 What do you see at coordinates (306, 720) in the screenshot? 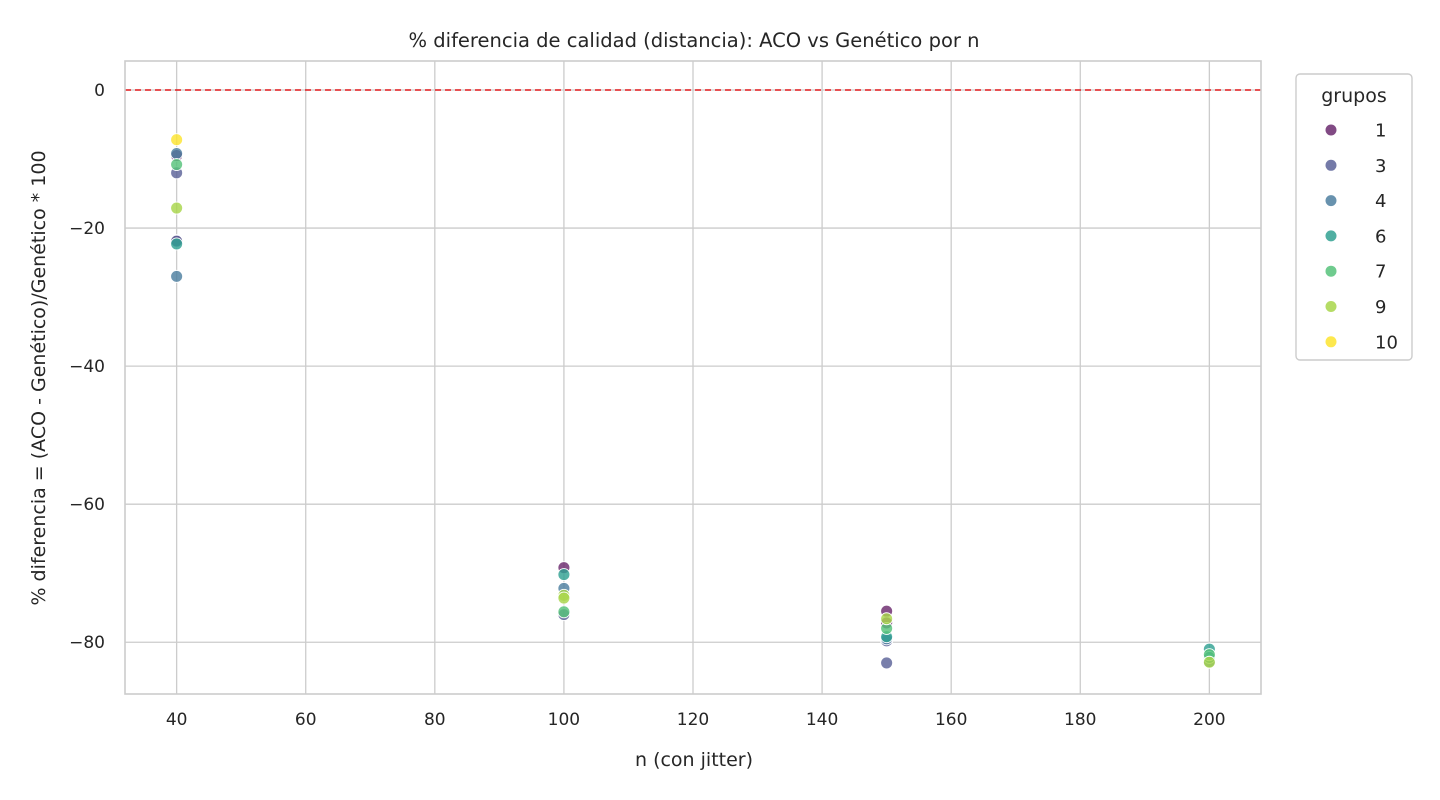
I see `x-tick-label: 60` at bounding box center [306, 720].